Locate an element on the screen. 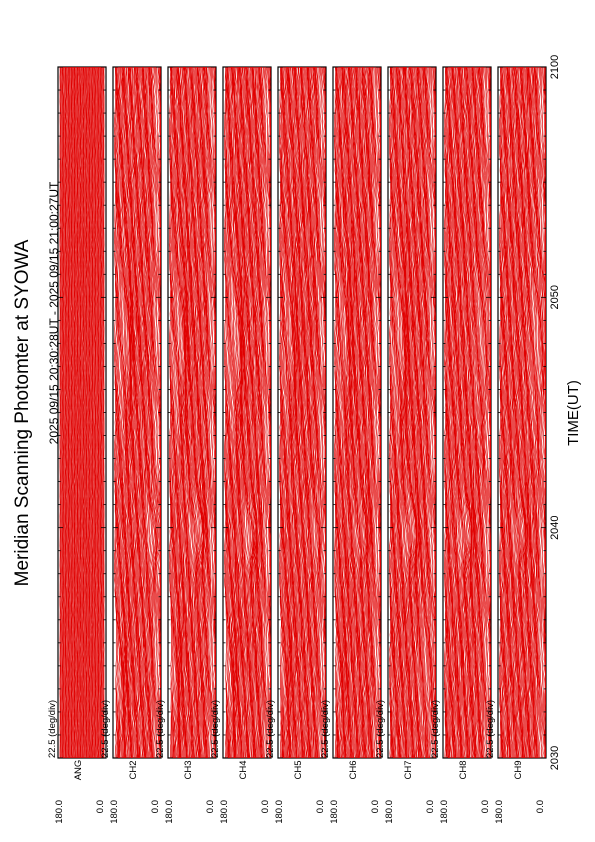  panel-9: 22.5 (deg/div) 180.0 0.0 CH9 is located at coordinates (516, 445).